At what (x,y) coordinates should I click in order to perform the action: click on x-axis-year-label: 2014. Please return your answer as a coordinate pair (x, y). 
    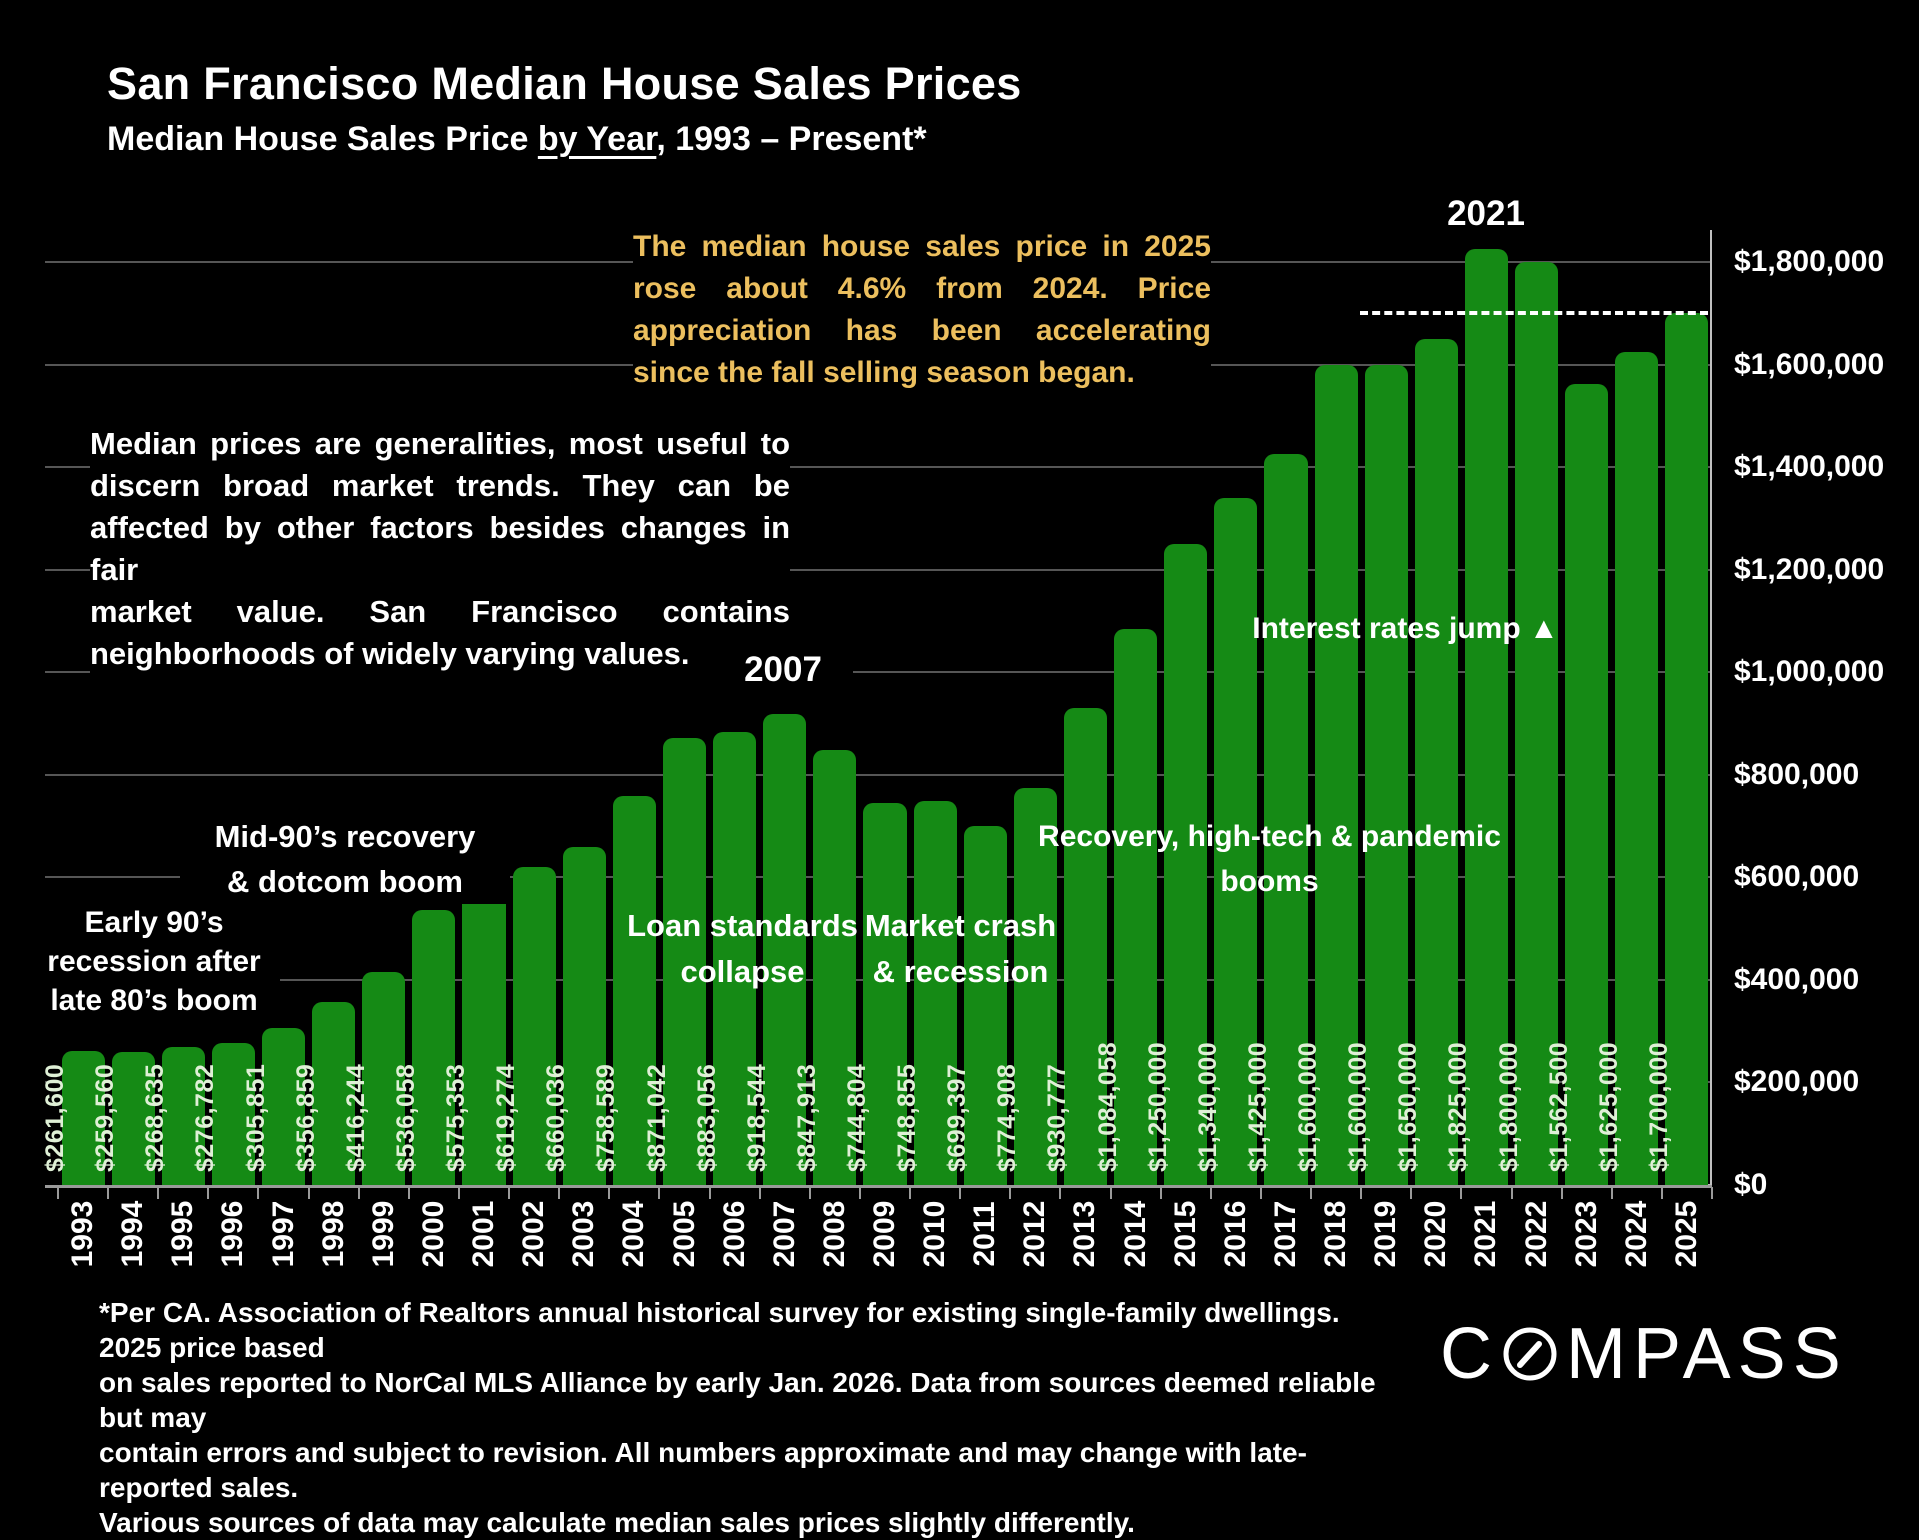
    Looking at the image, I should click on (1135, 1234).